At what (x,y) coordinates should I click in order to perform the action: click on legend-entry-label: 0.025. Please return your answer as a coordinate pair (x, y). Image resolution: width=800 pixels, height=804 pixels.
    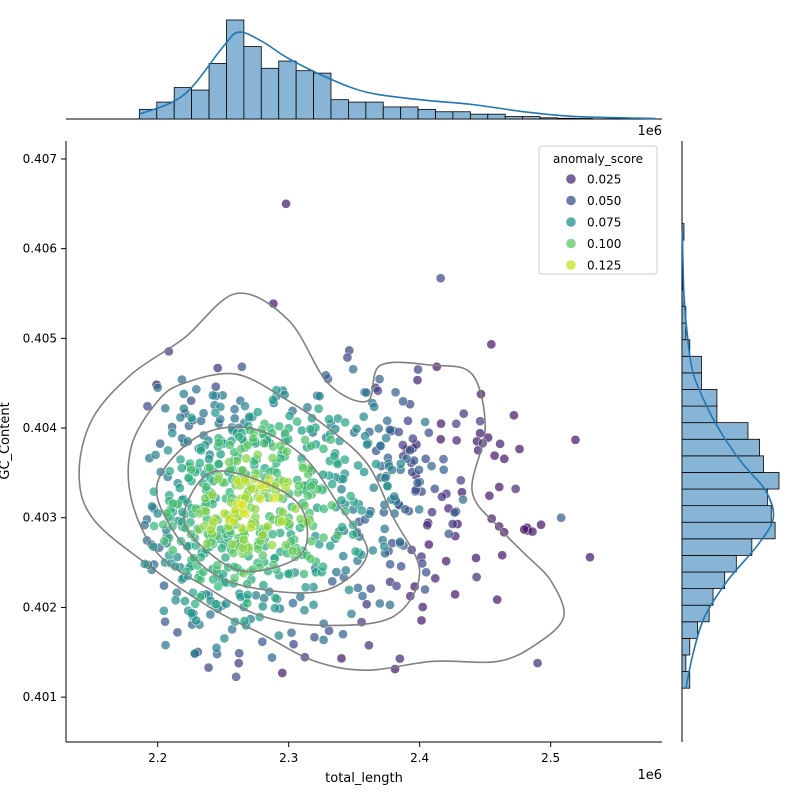
    Looking at the image, I should click on (604, 180).